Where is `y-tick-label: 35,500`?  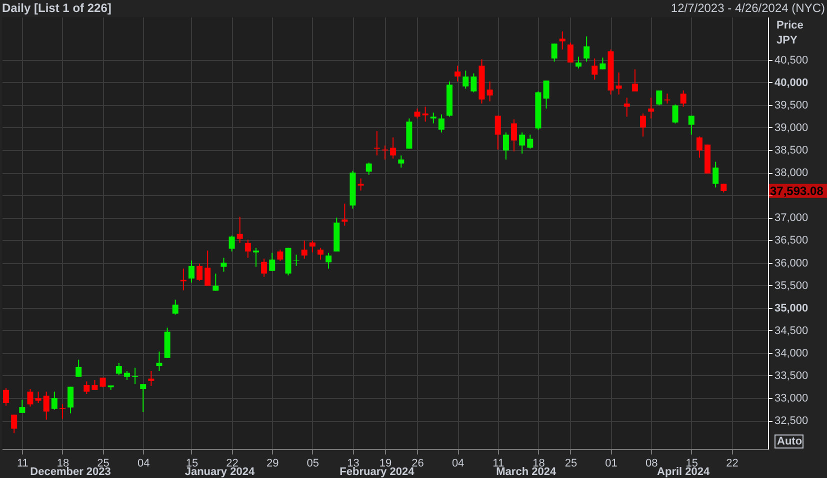 y-tick-label: 35,500 is located at coordinates (791, 286).